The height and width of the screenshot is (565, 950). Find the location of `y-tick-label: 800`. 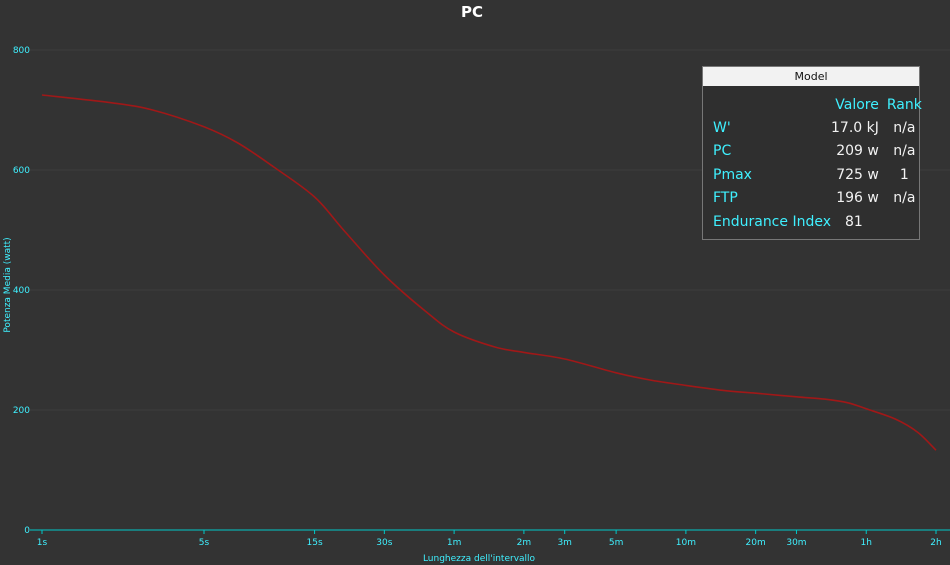

y-tick-label: 800 is located at coordinates (21, 51).